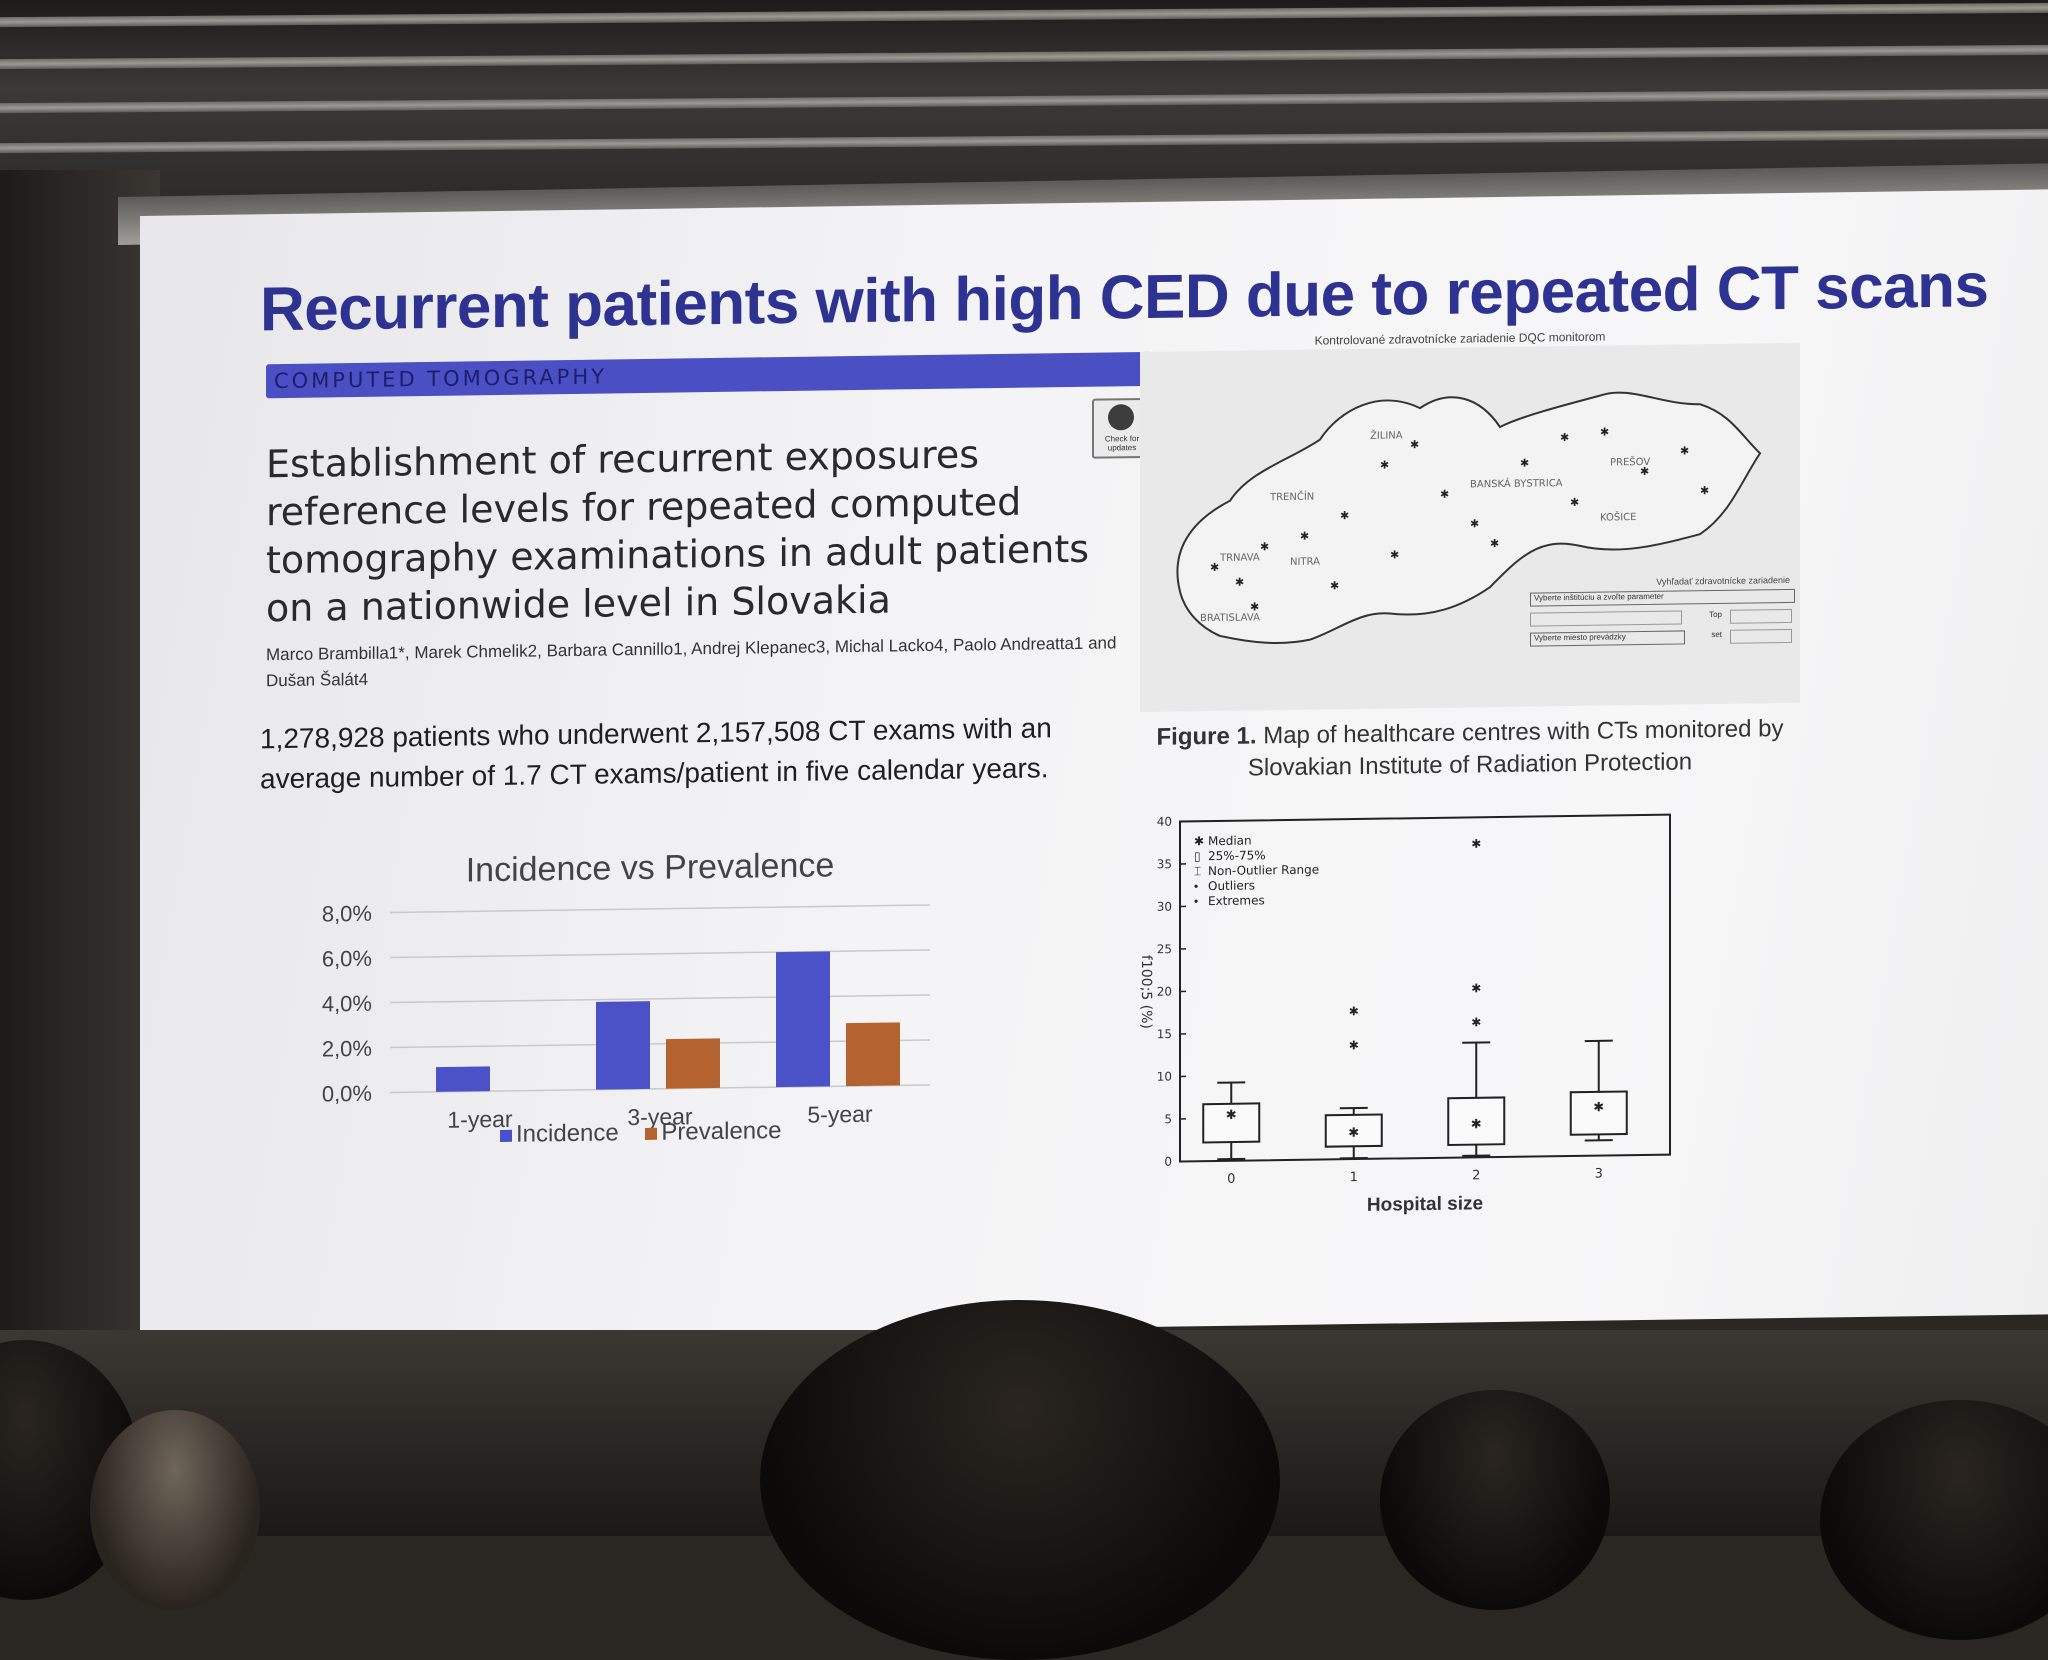  What do you see at coordinates (651, 1134) in the screenshot?
I see `legend-swatch-prevalence` at bounding box center [651, 1134].